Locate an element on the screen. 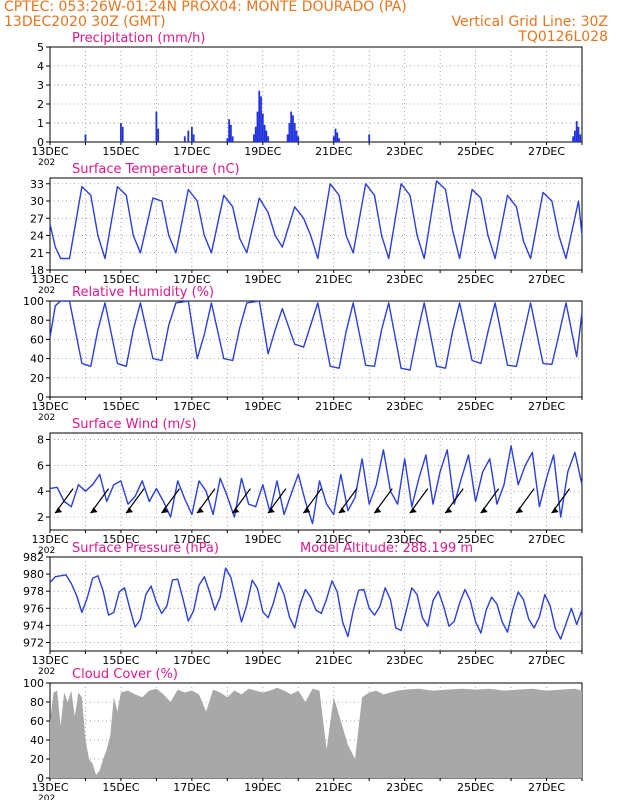 This screenshot has height=800, width=618. panel-title: Cloud Cover (%) is located at coordinates (125, 674).